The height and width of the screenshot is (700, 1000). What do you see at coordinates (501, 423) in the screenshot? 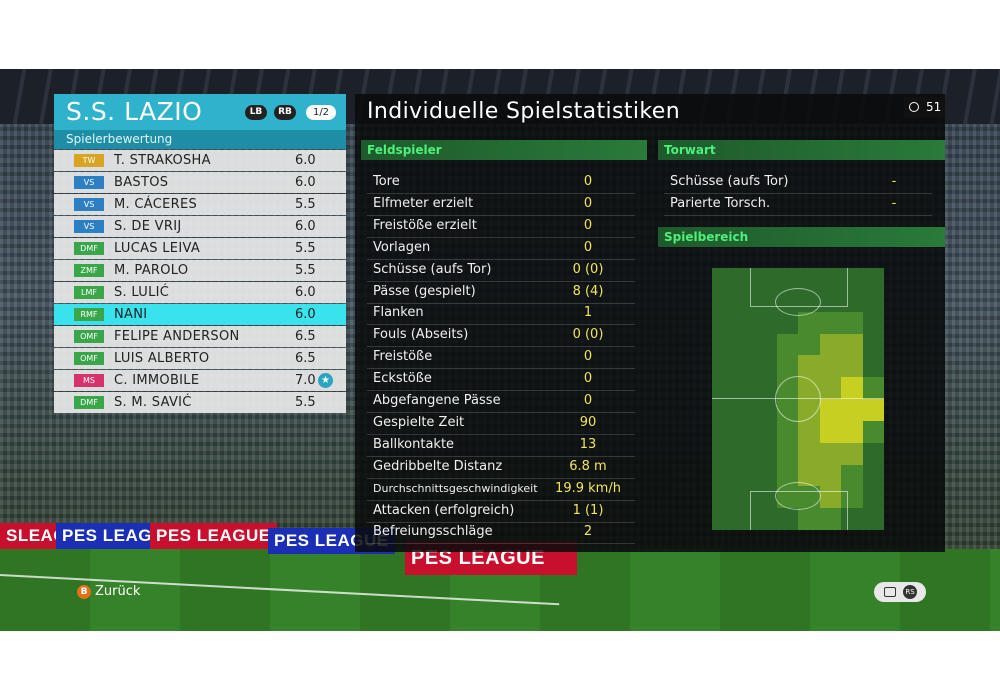
I see `stat-row: Gespielte Zeit 90` at bounding box center [501, 423].